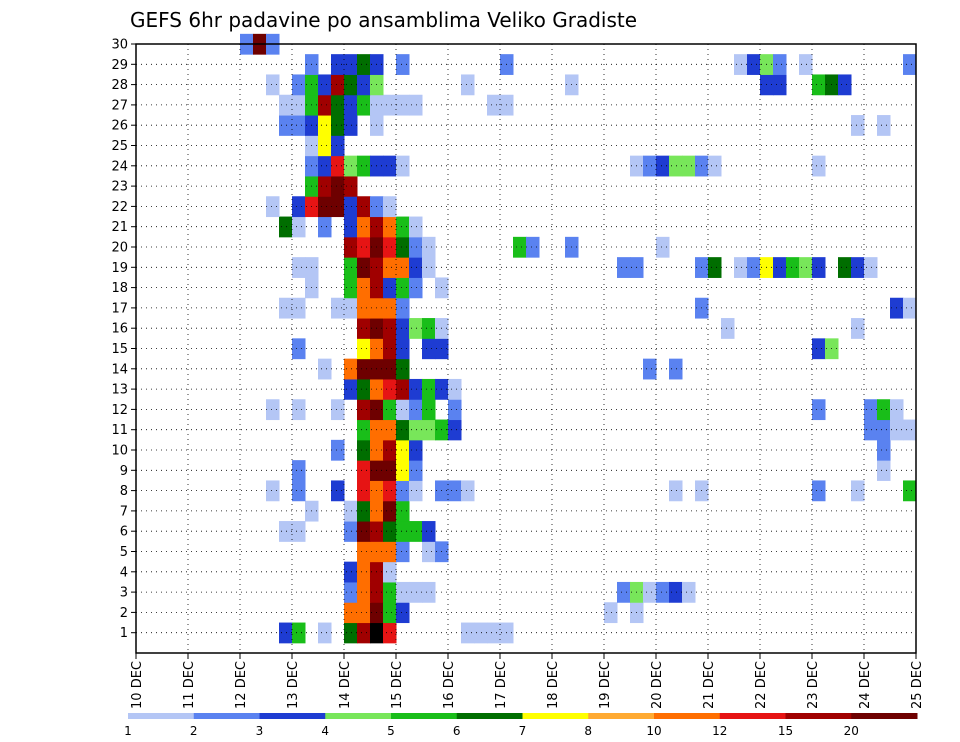 This screenshot has width=960, height=742. What do you see at coordinates (119, 329) in the screenshot?
I see `y-tick-label: 16` at bounding box center [119, 329].